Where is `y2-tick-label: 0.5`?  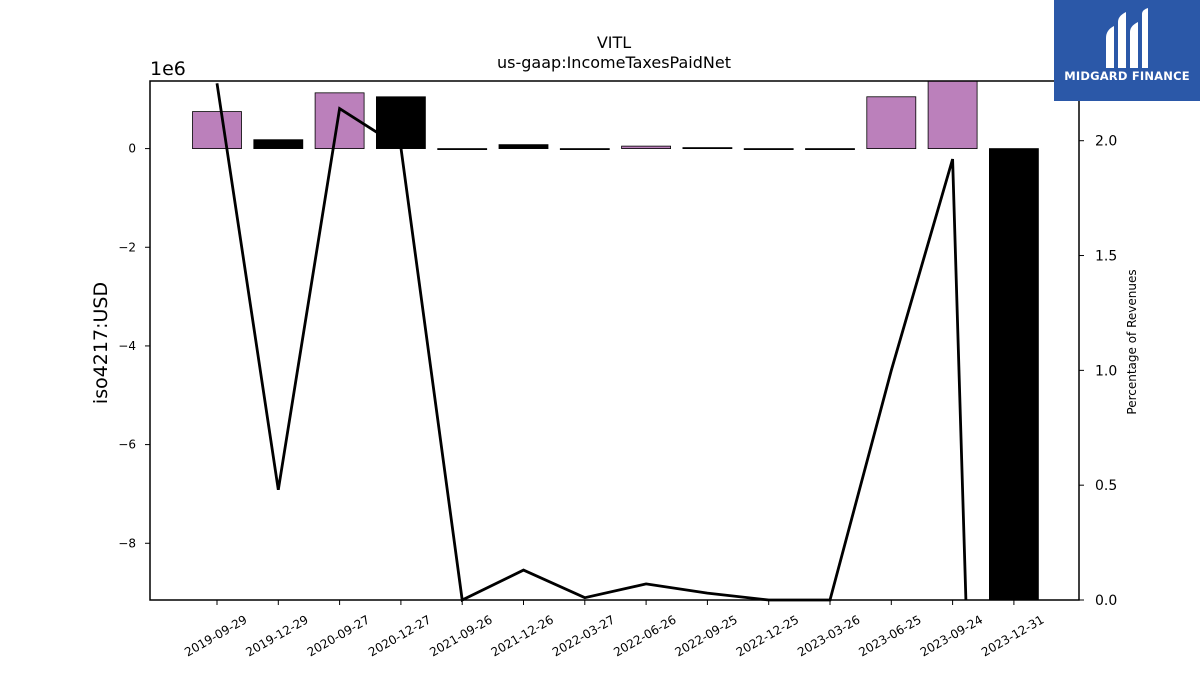 y2-tick-label: 0.5 is located at coordinates (1106, 486).